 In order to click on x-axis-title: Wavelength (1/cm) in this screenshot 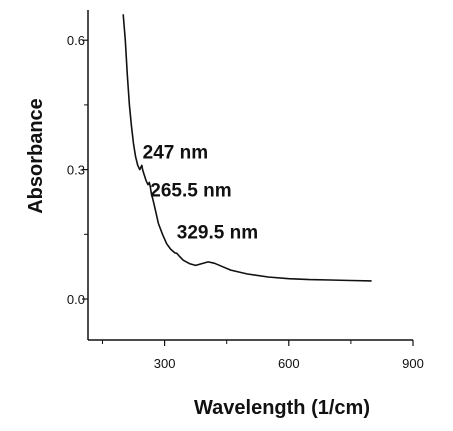, I will do `click(282, 408)`.